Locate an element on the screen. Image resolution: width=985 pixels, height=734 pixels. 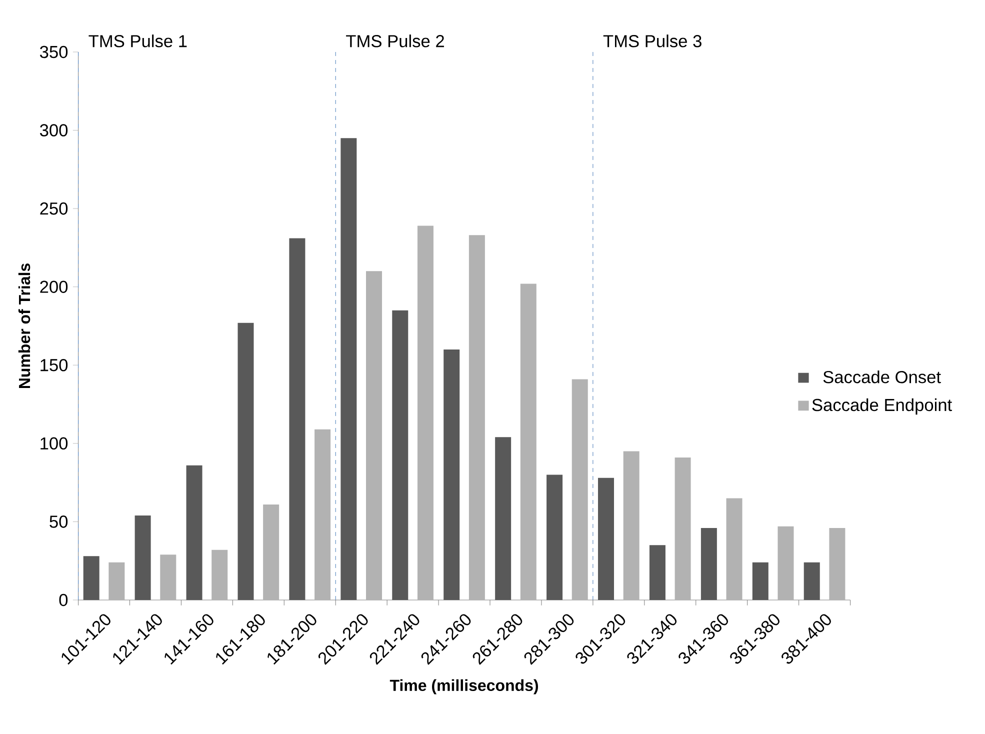
text: TMS Pulse 3 is located at coordinates (652, 41).